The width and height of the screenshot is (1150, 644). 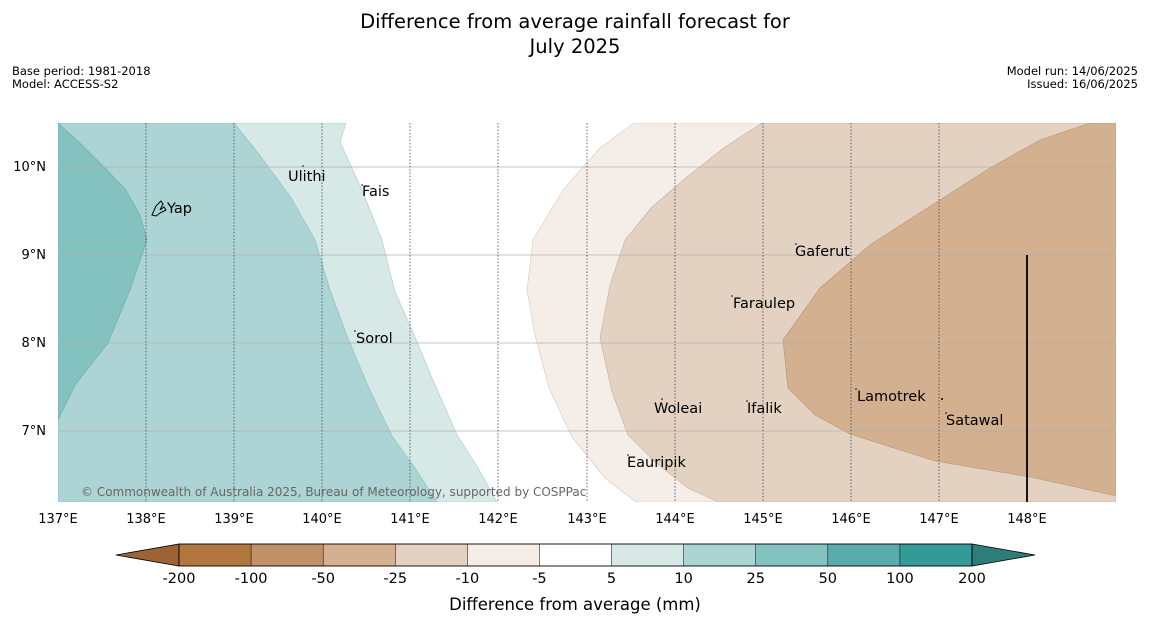 I want to click on lon-tick-144e: 144°E, so click(x=675, y=519).